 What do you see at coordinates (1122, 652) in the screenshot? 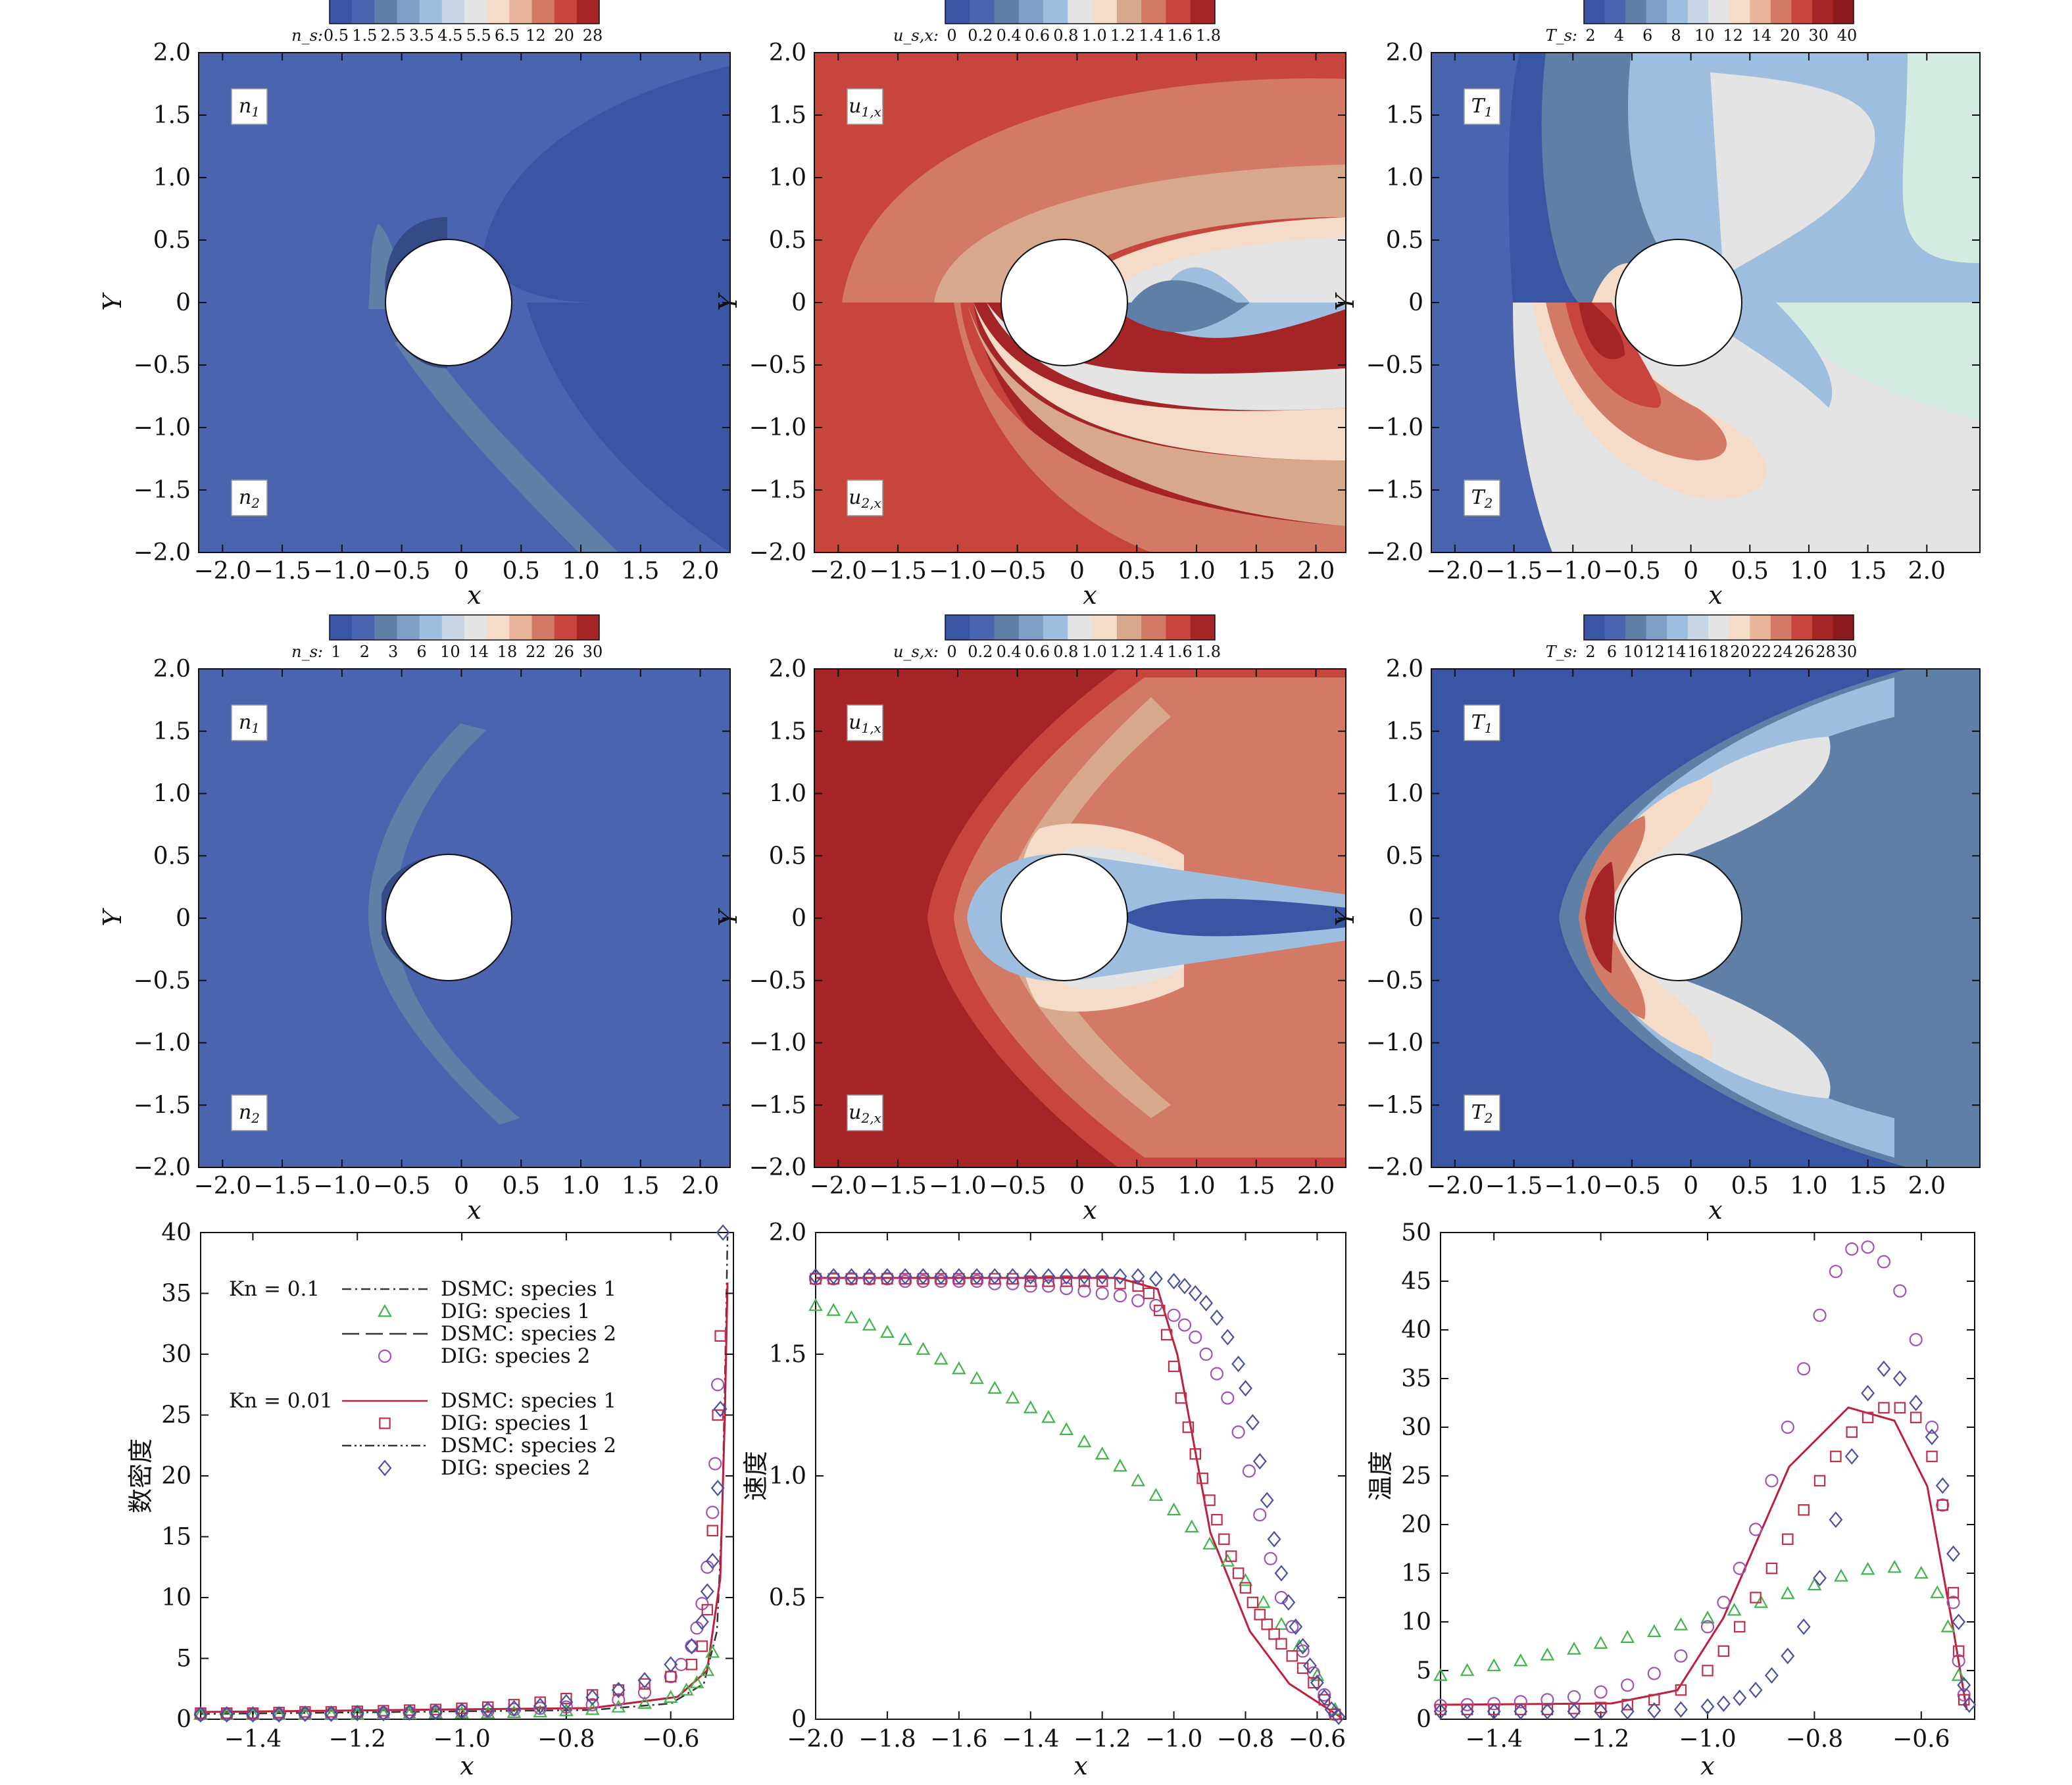
I see `colorbar-tick-label: 1.2` at bounding box center [1122, 652].